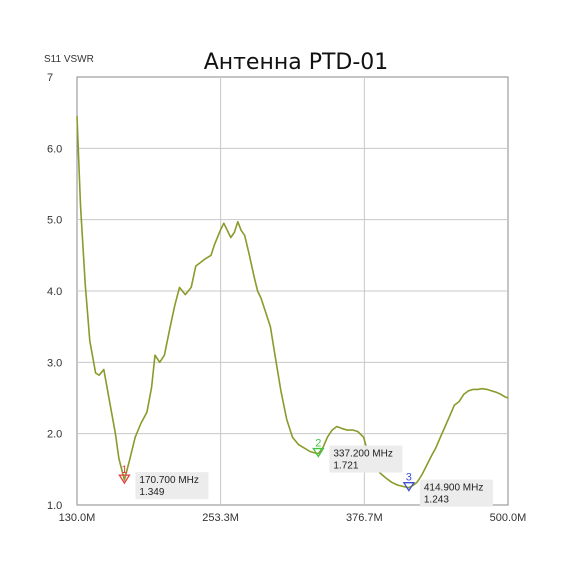 This screenshot has width=570, height=570. What do you see at coordinates (453, 488) in the screenshot?
I see `marker-frequency: 414.900 MHz` at bounding box center [453, 488].